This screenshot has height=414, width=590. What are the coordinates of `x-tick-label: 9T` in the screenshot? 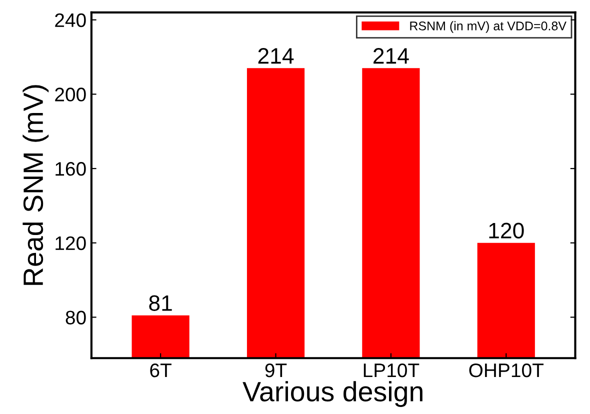 It's located at (276, 370).